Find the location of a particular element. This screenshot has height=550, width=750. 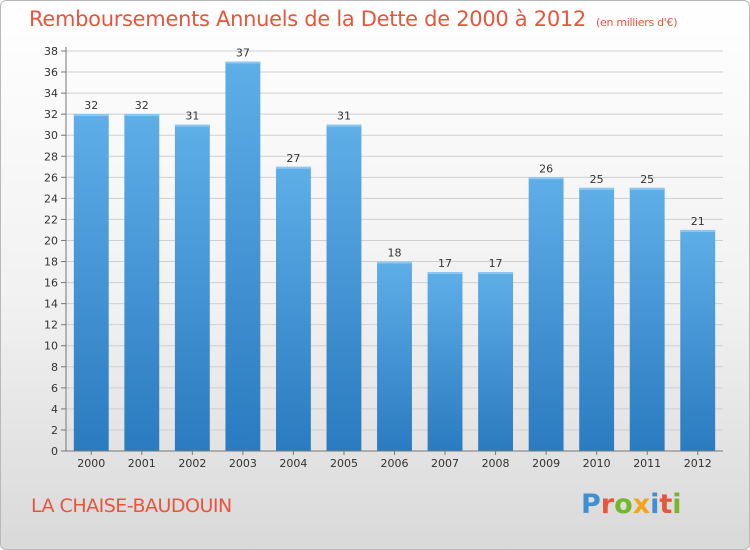

x-tick-label: 2010 is located at coordinates (597, 463).